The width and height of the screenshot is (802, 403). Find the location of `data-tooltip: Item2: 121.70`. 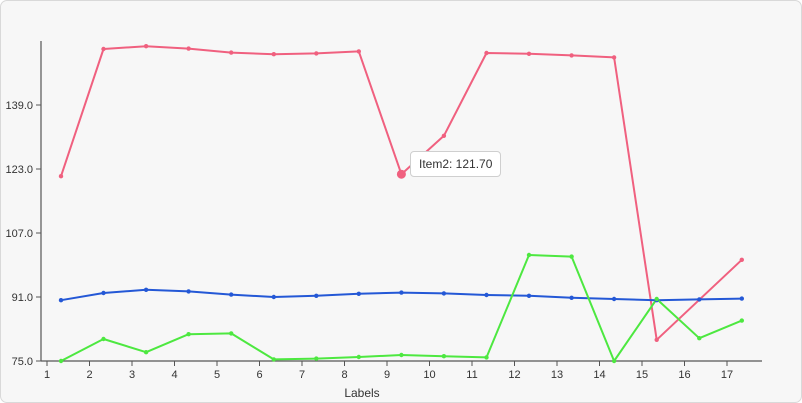

data-tooltip: Item2: 121.70 is located at coordinates (456, 164).